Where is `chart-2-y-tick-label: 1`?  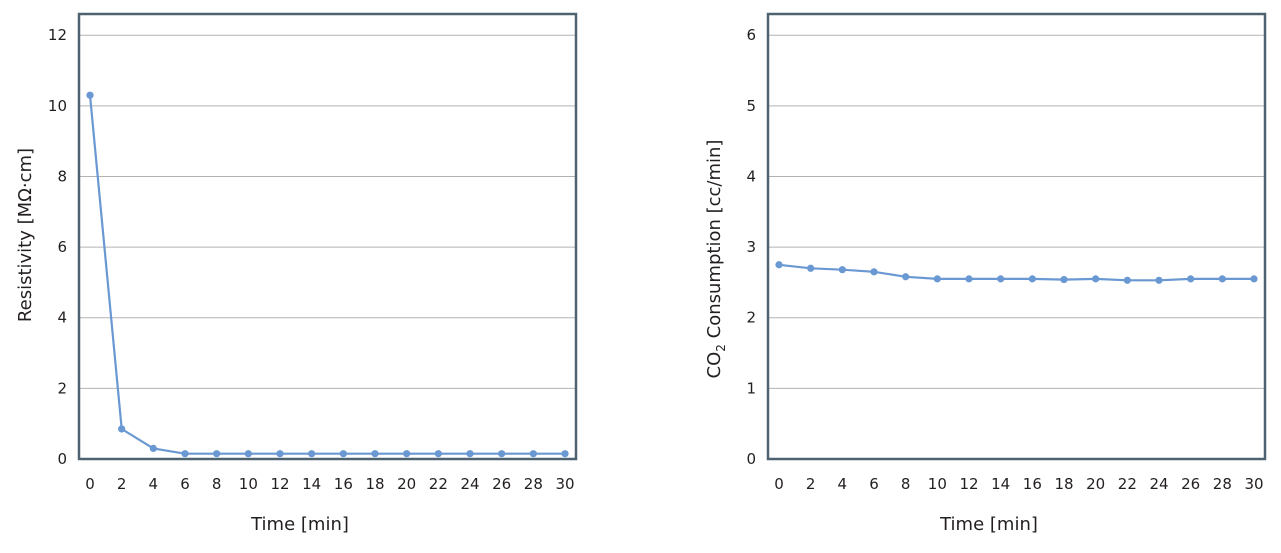
chart-2-y-tick-label: 1 is located at coordinates (751, 388).